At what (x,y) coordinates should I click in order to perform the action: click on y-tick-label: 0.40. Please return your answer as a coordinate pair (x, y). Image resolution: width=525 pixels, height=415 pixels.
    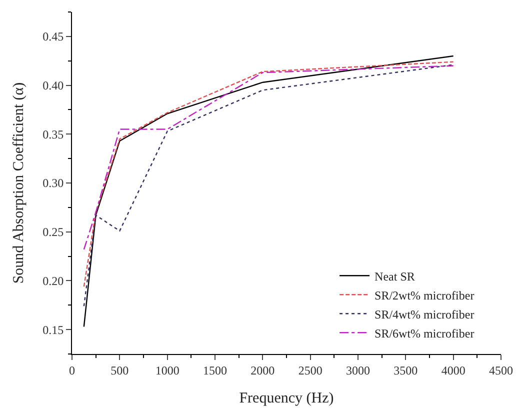
    Looking at the image, I should click on (53, 85).